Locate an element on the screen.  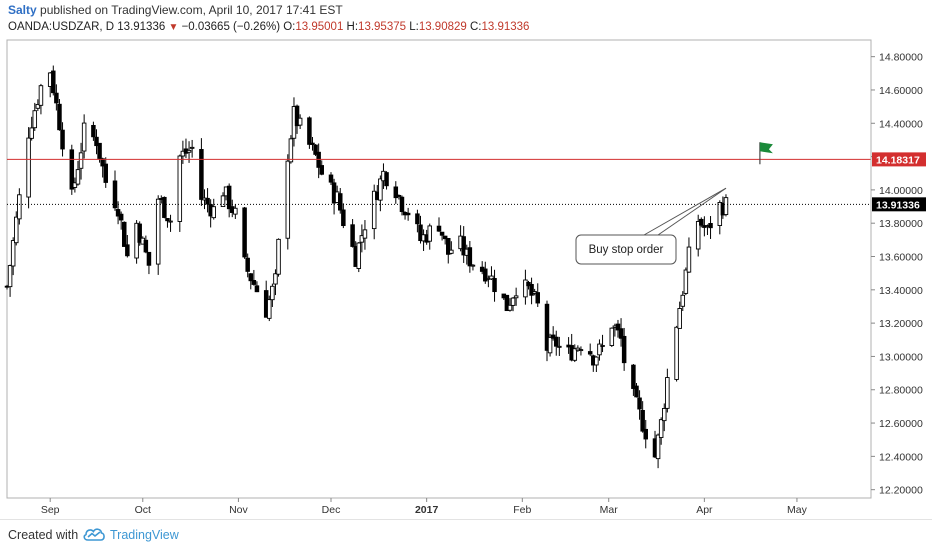
time-axis: Sep Oct Nov Dec 2017 Feb Mar Apr May is located at coordinates (424, 507).